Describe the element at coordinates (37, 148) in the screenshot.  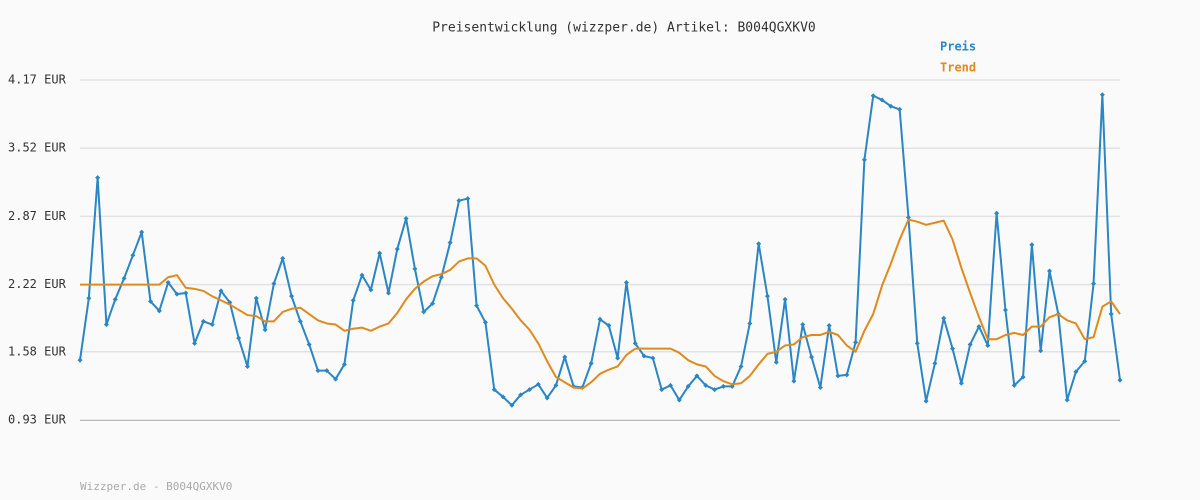
I see `y-tick-label: 3.52 EUR` at that location.